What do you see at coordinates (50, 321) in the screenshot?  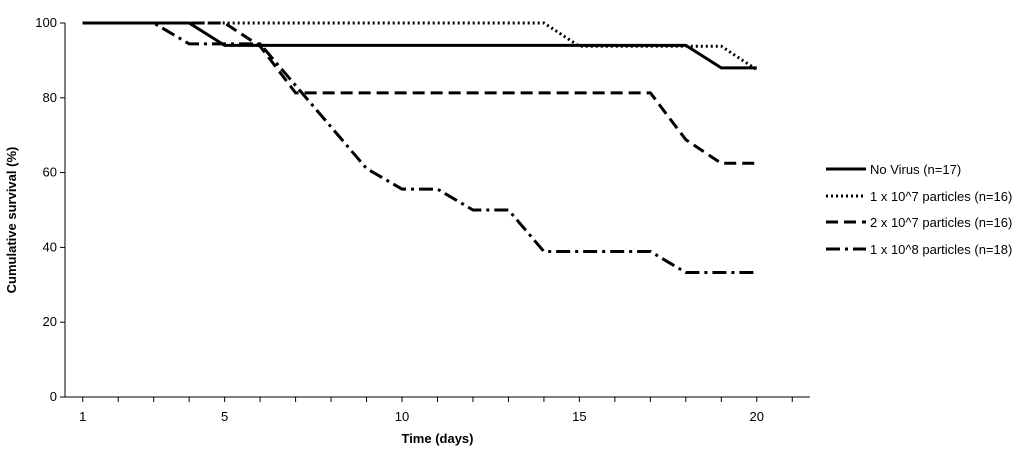 I see `y-tick-label: 20` at bounding box center [50, 321].